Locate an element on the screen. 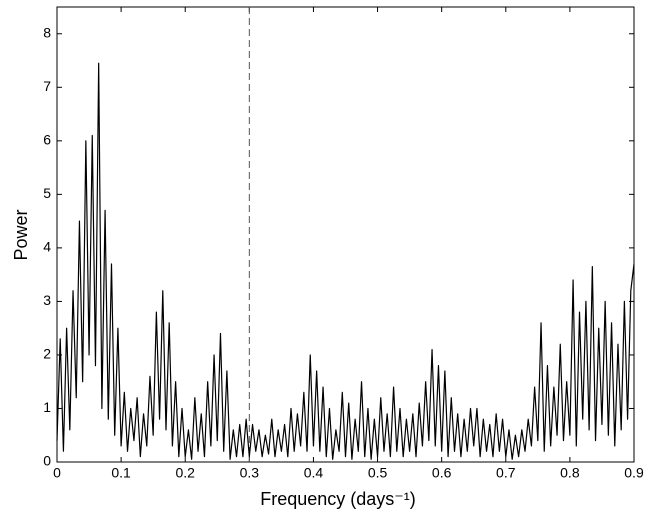  y-tick-label: 6 is located at coordinates (47, 140).